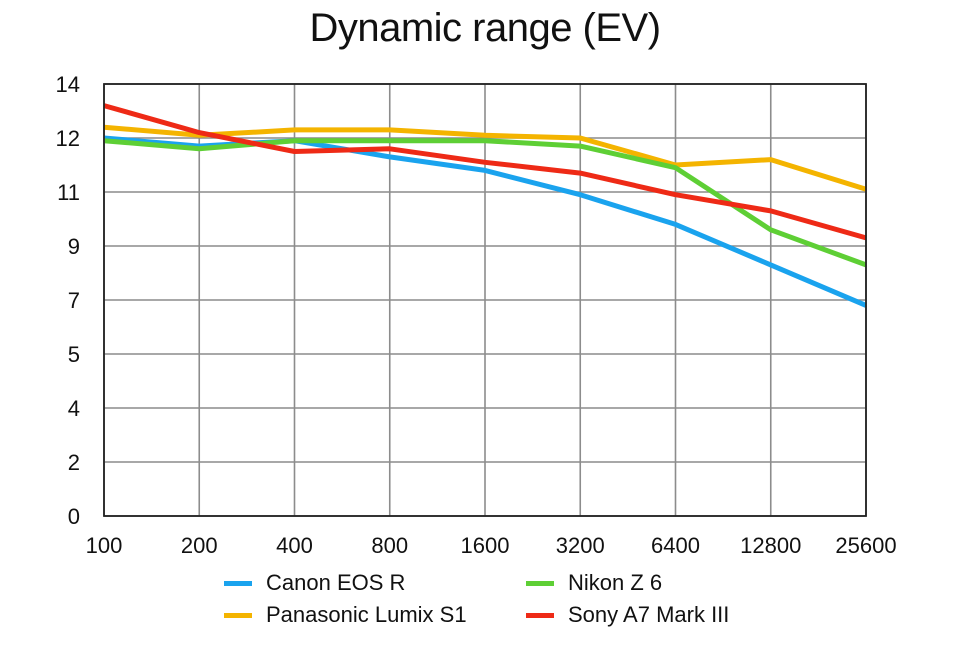  I want to click on y-tick-label: 2, so click(74, 462).